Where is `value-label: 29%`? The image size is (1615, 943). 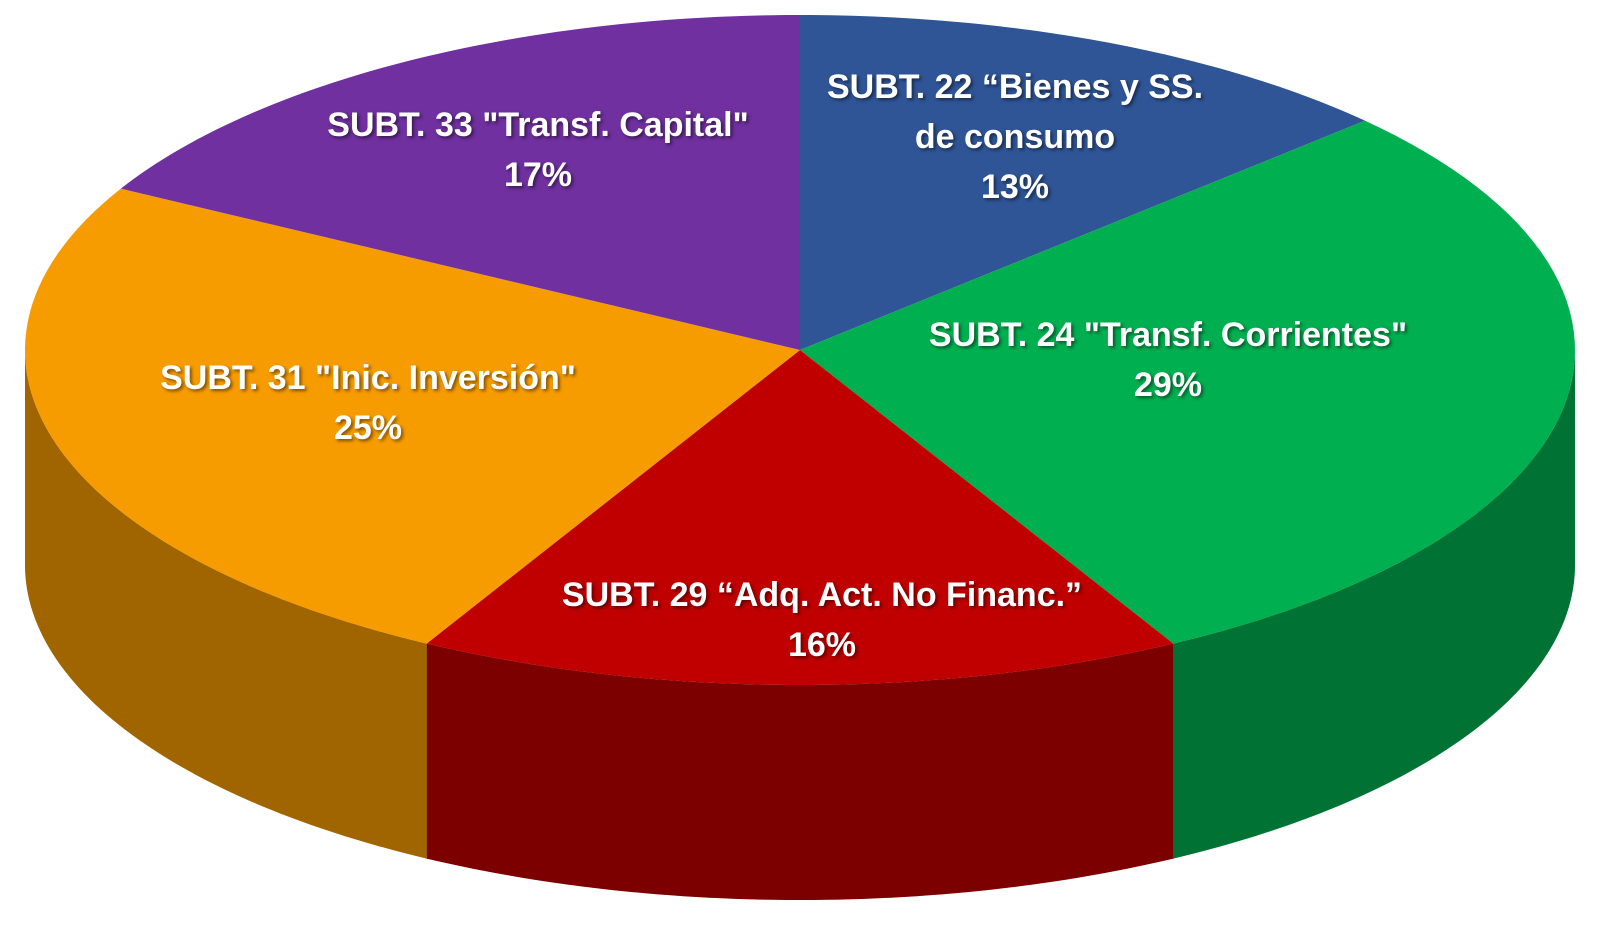 value-label: 29% is located at coordinates (1168, 385).